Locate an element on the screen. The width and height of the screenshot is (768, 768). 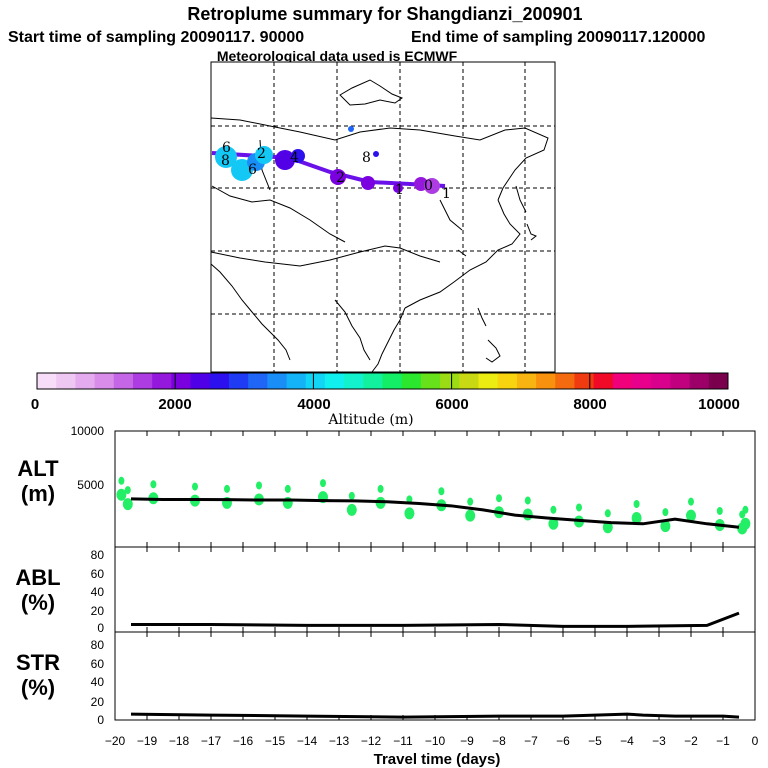
plume-label: 1 is located at coordinates (446, 194).